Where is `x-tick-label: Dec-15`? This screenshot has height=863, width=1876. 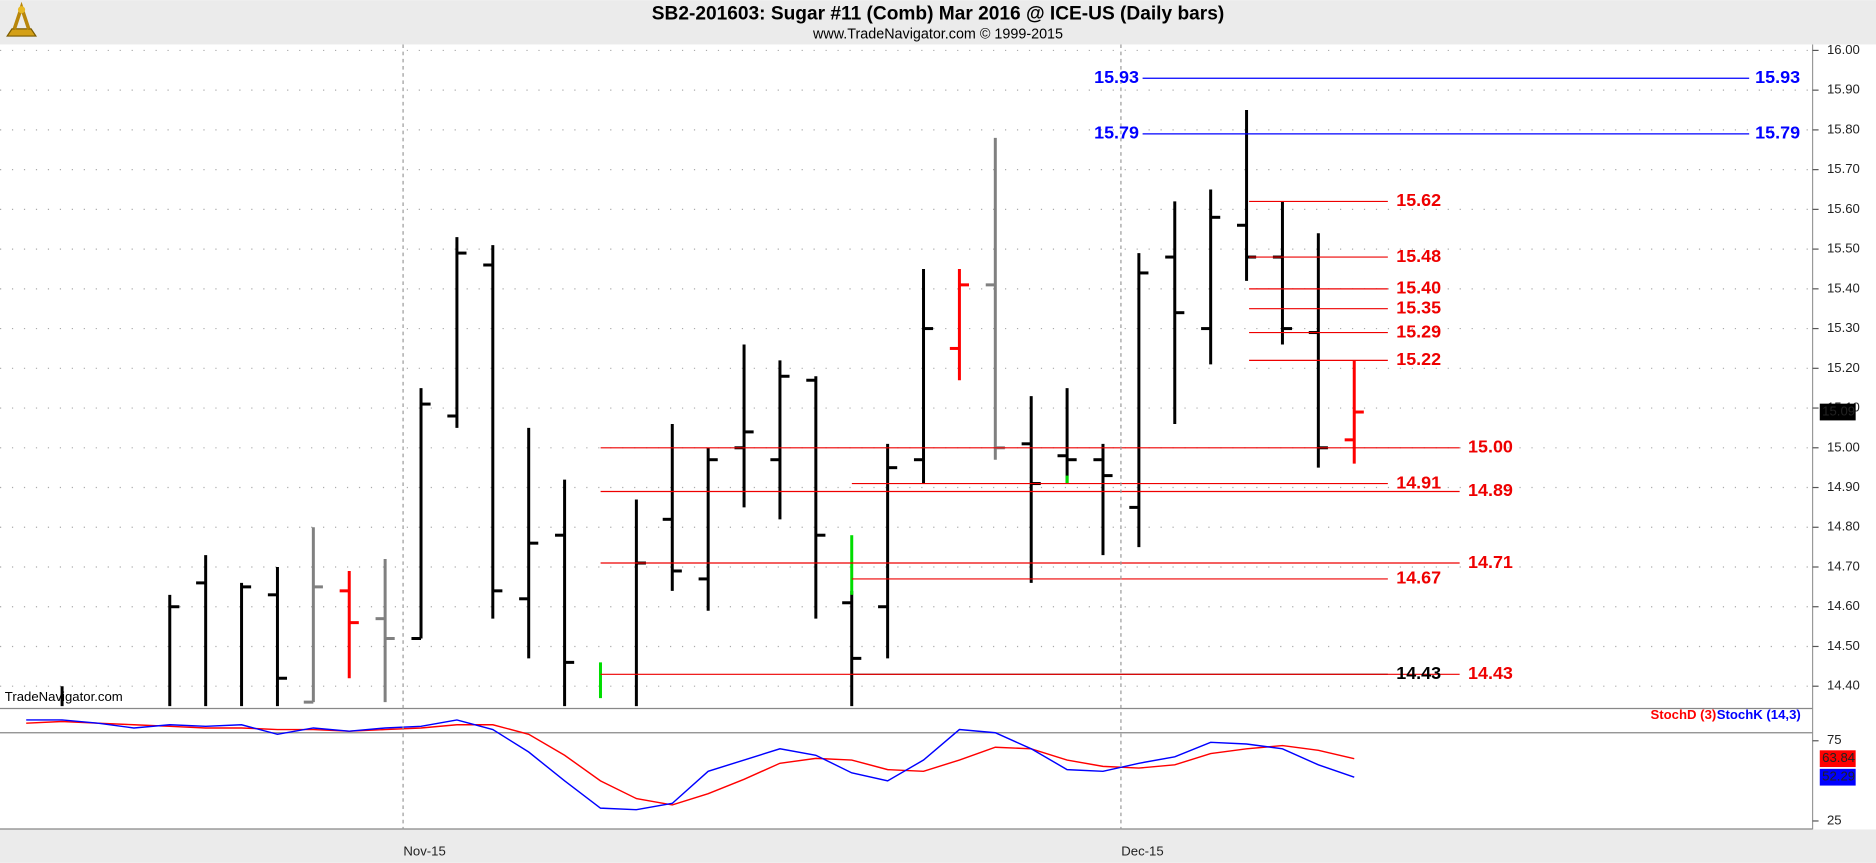 x-tick-label: Dec-15 is located at coordinates (1142, 851).